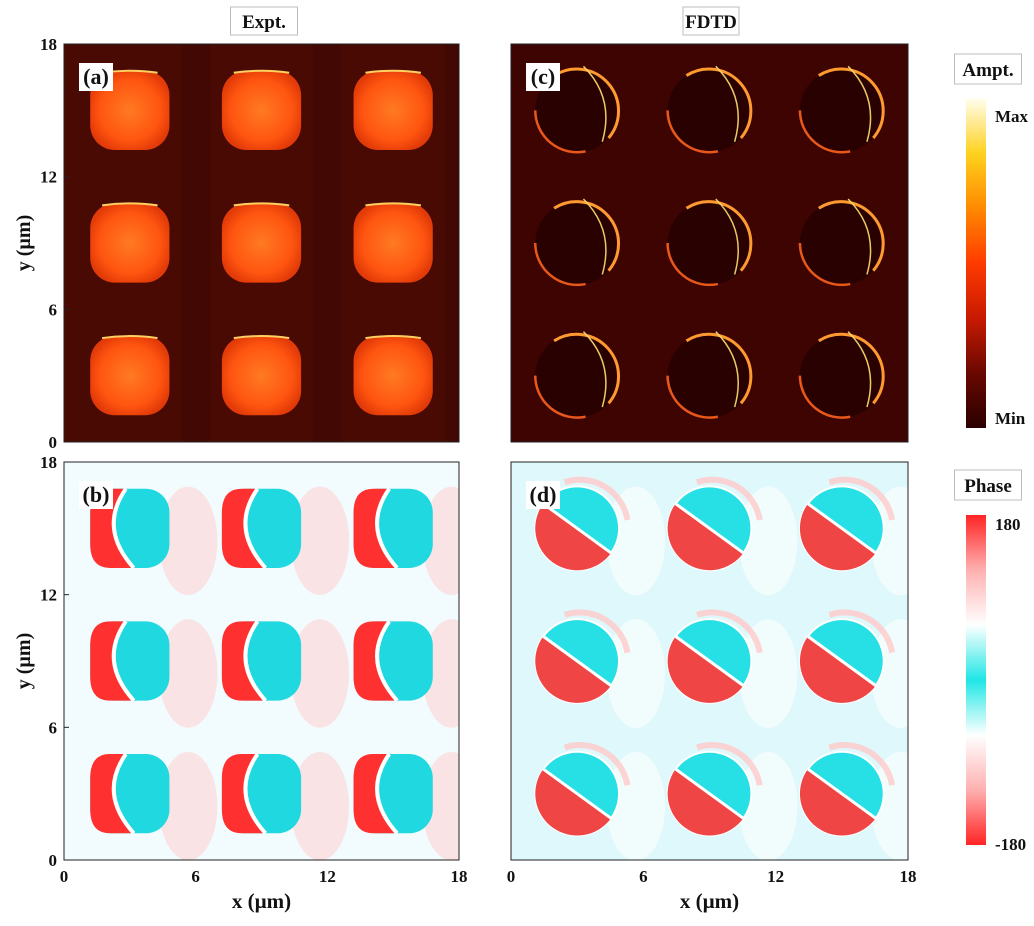 This screenshot has height=926, width=1034. I want to click on y-tick-label: 0, so click(53, 442).